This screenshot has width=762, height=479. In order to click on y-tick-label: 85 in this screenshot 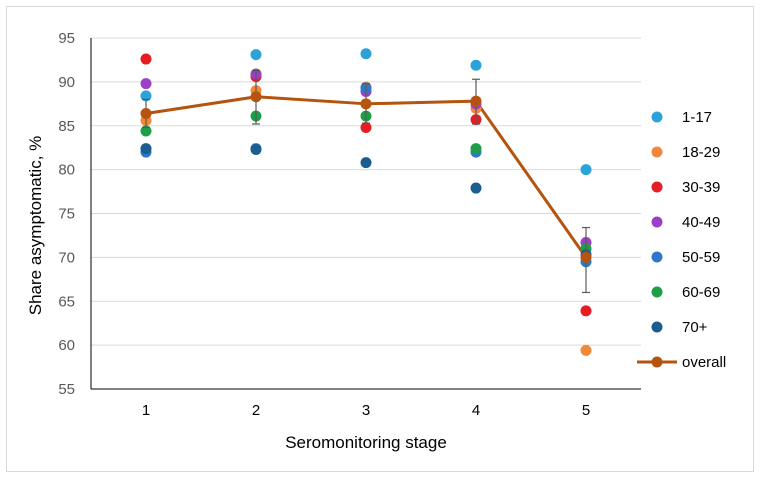, I will do `click(66, 126)`.